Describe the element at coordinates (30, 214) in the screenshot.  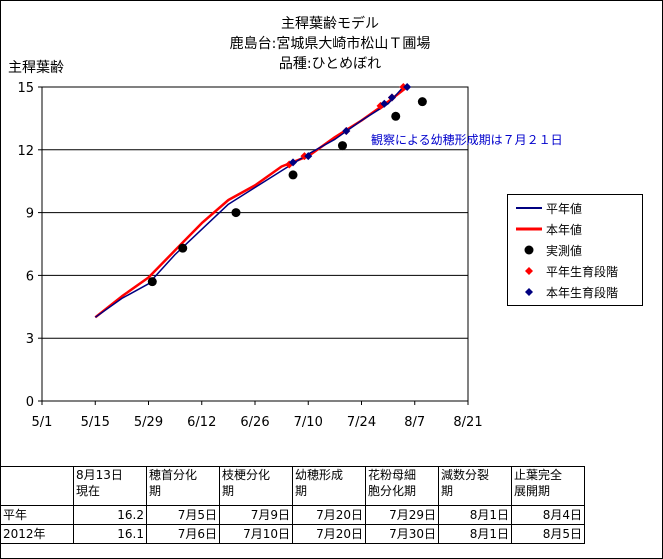
I see `y-tick-label: 9` at that location.